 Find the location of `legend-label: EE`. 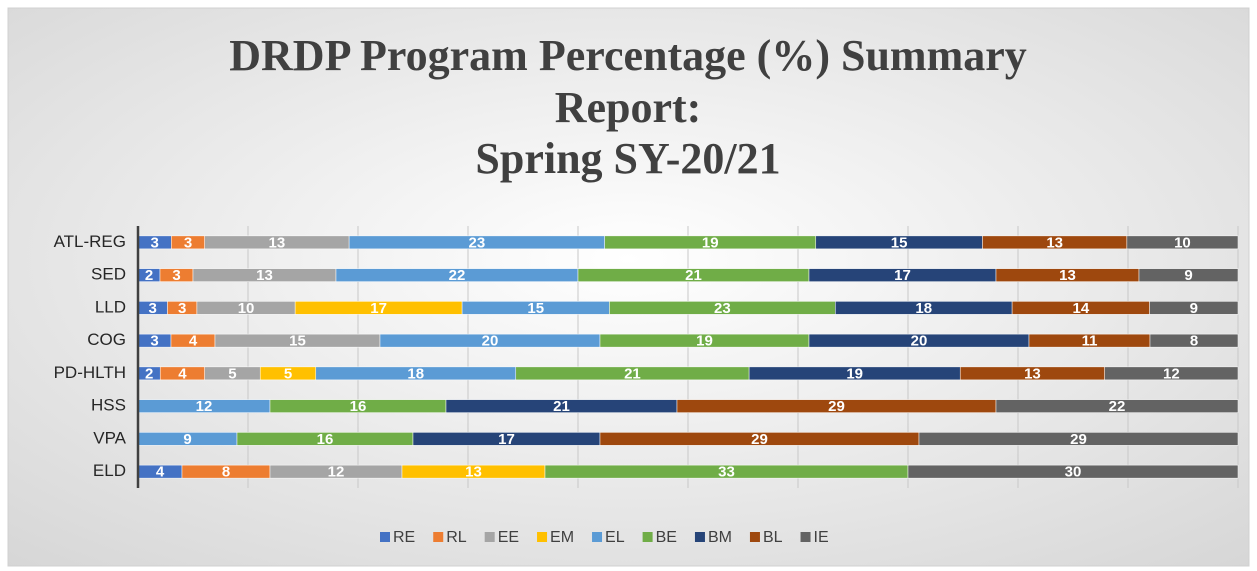

legend-label: EE is located at coordinates (508, 537).